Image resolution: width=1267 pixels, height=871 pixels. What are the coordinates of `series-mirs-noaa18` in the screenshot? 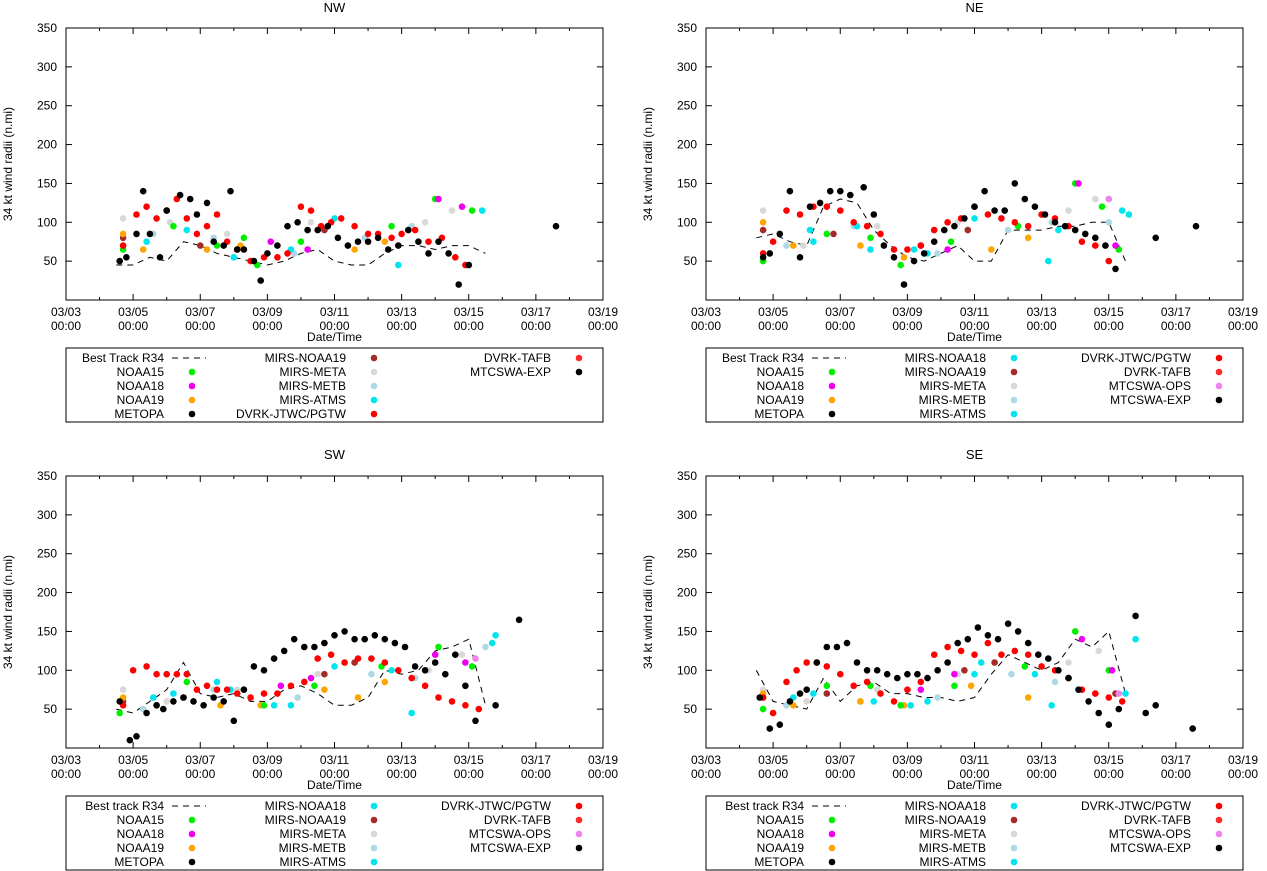 It's located at (334, 674).